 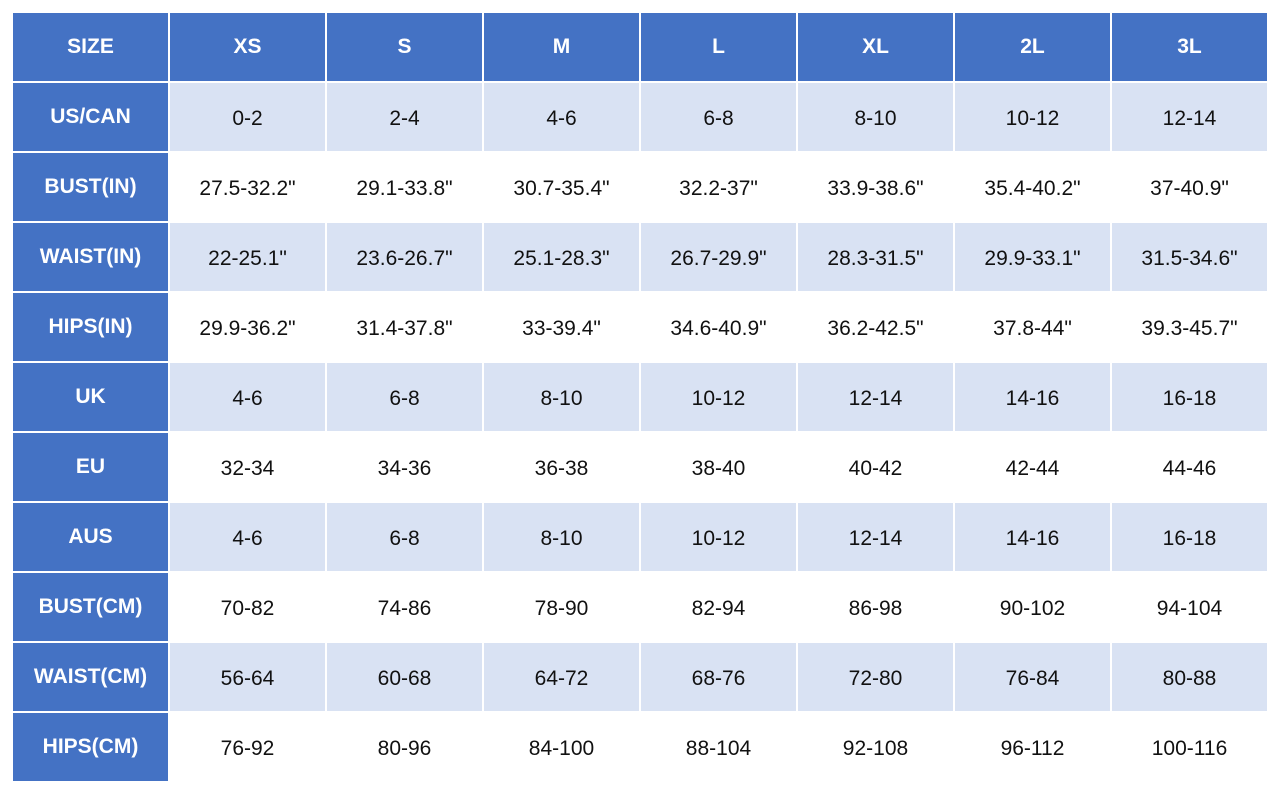 What do you see at coordinates (1032, 47) in the screenshot?
I see `header-cell: 2L` at bounding box center [1032, 47].